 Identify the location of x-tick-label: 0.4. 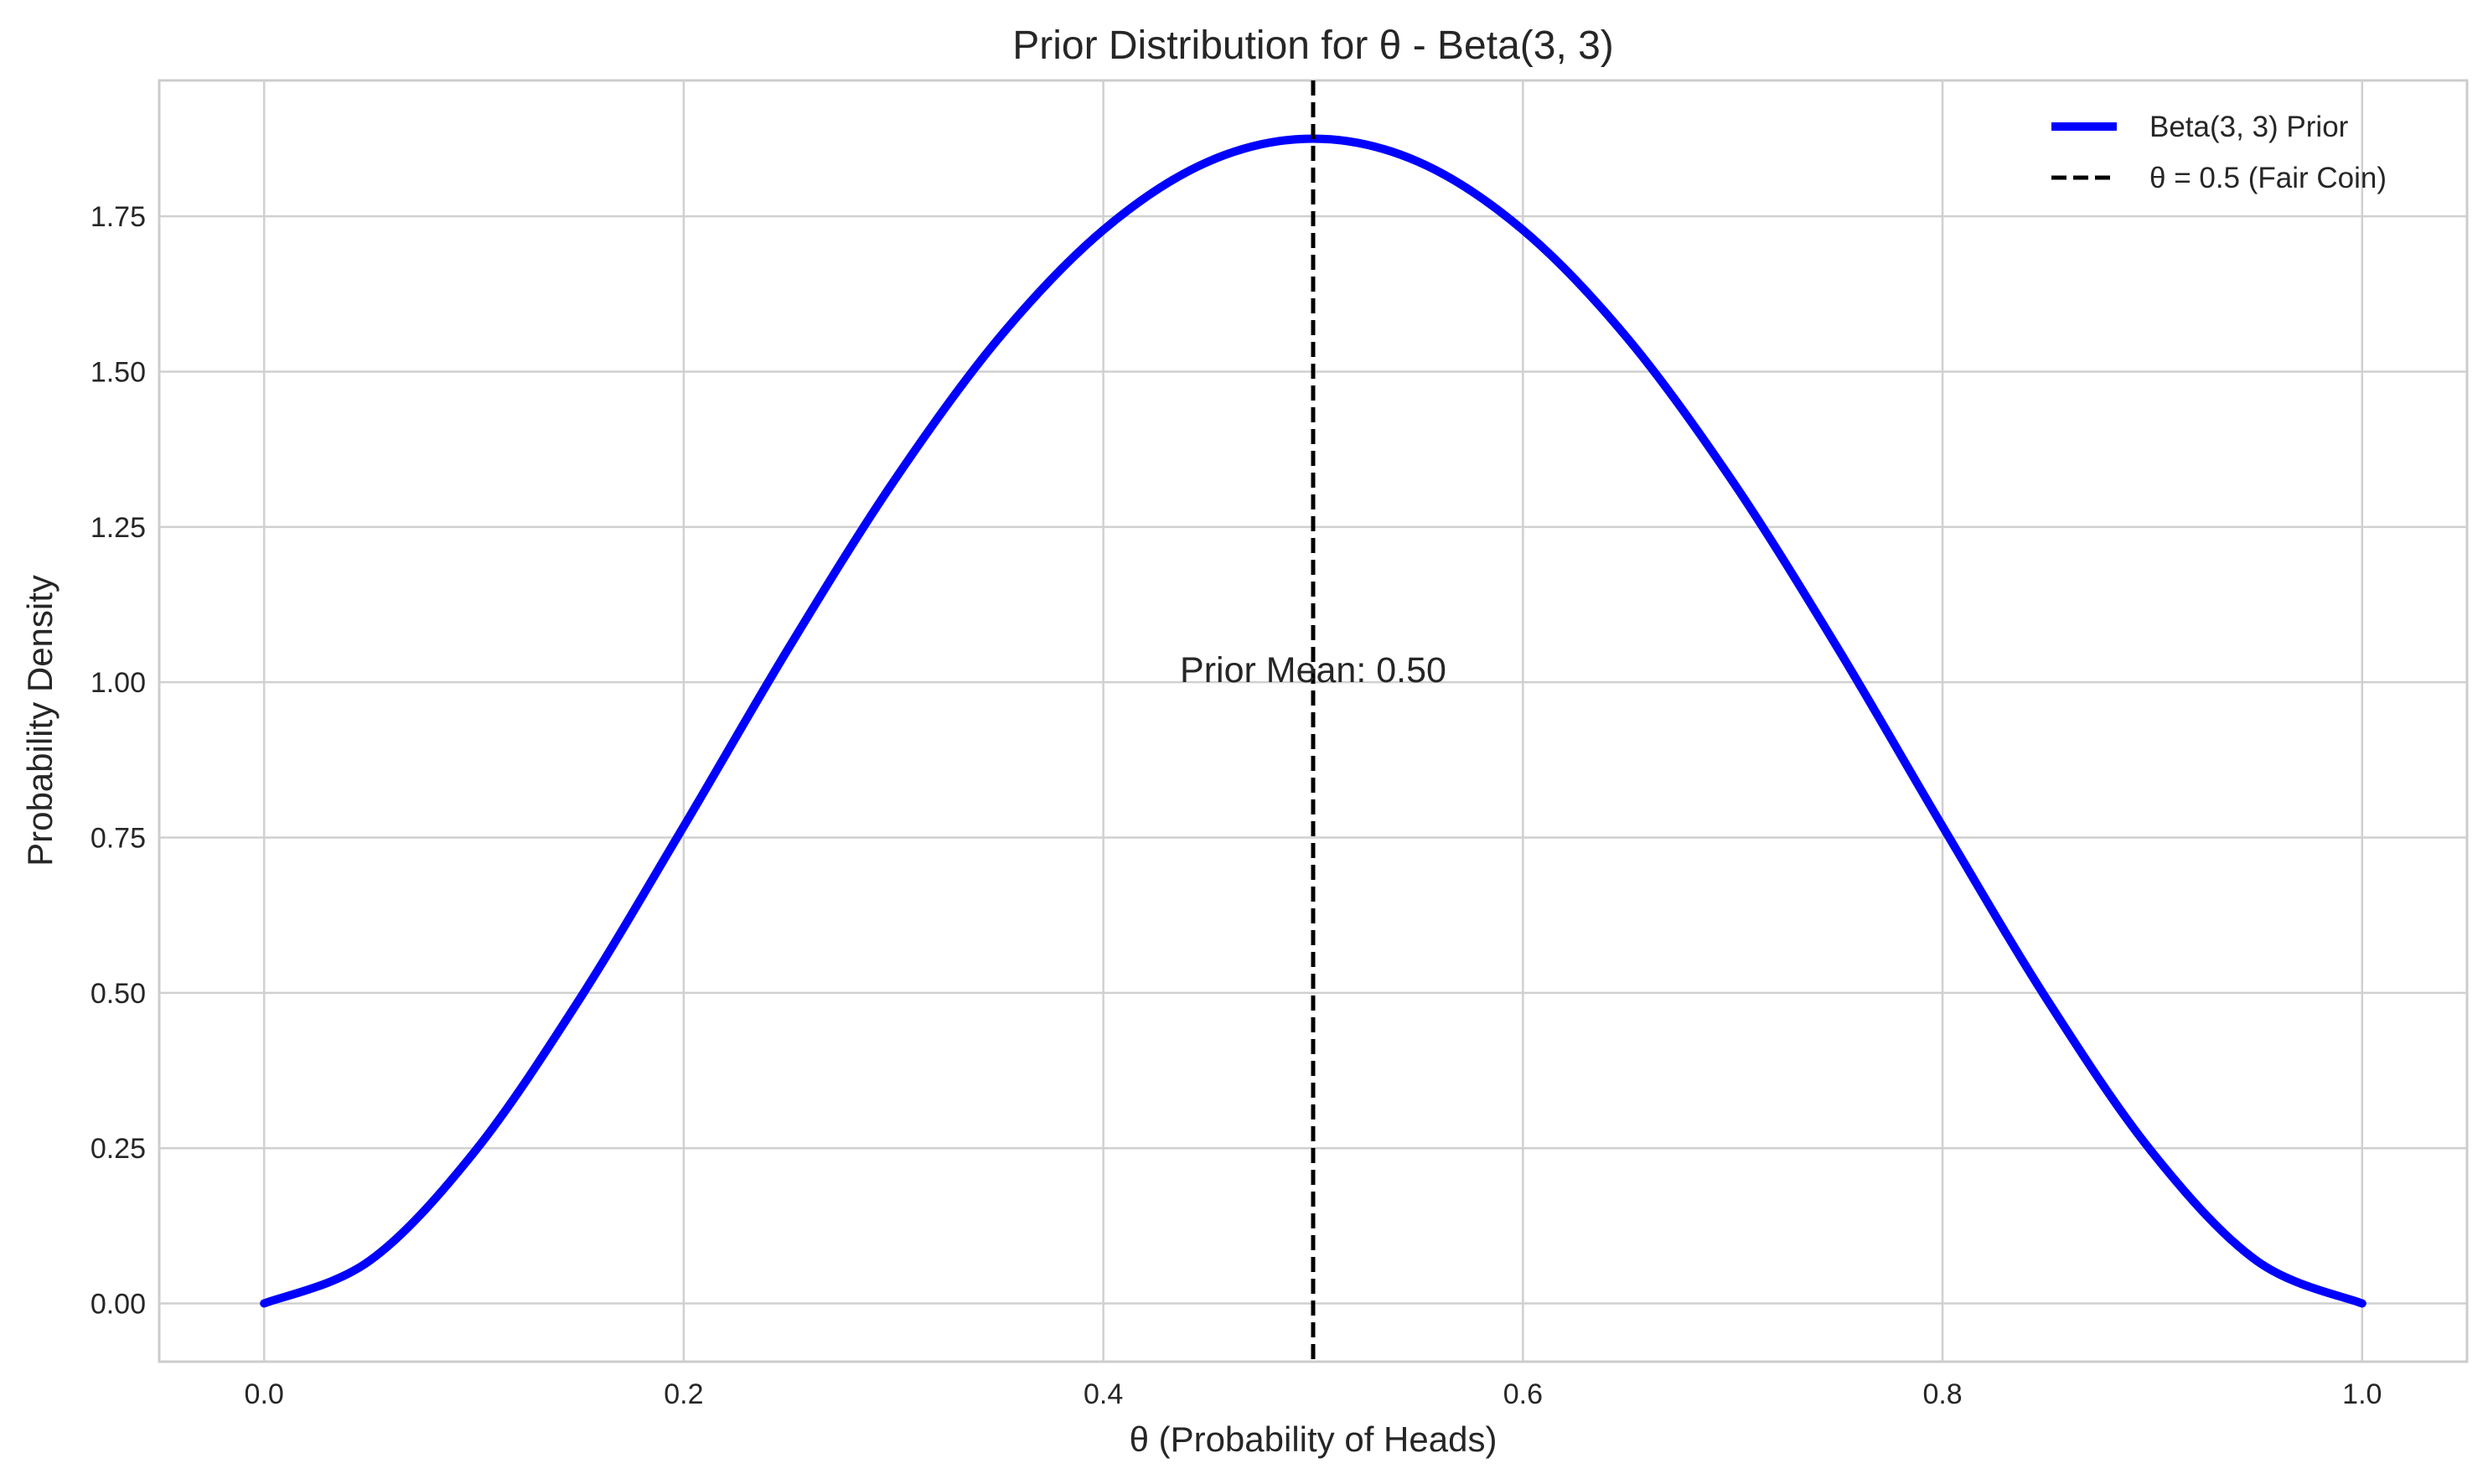
(1103, 1394).